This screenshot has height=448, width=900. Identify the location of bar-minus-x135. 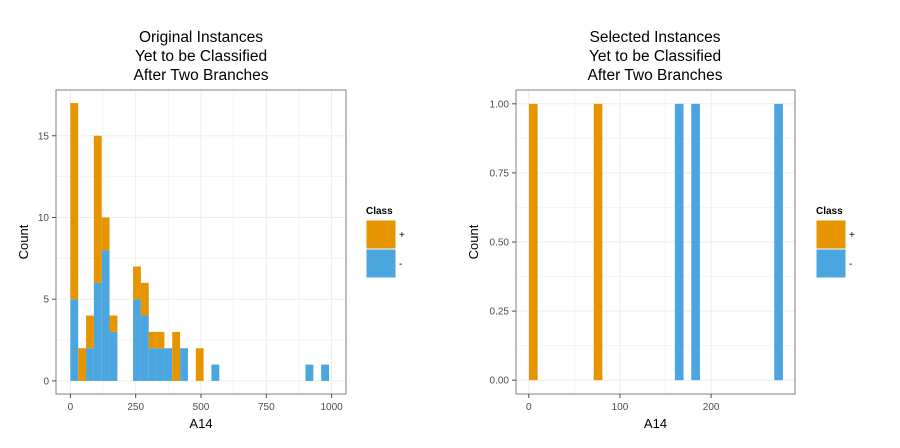
(105, 315).